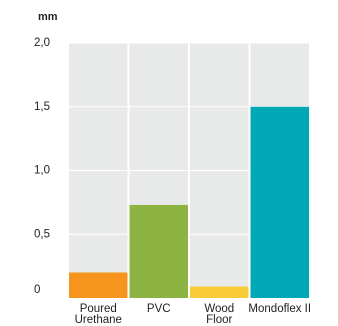 The width and height of the screenshot is (338, 326). I want to click on y-tick-label: 1,0, so click(42, 171).